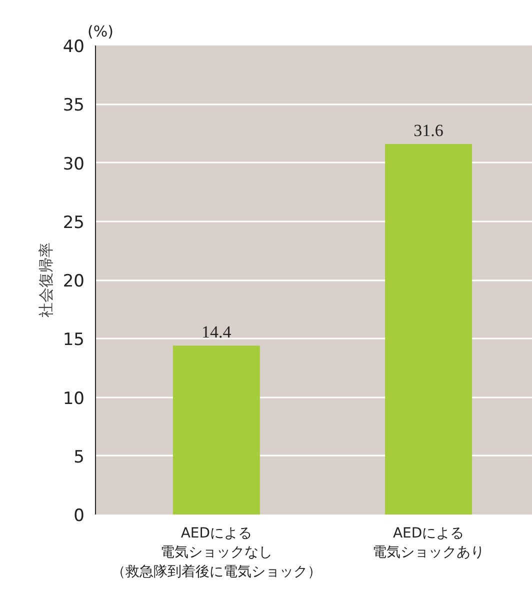  I want to click on y-tick-label: 5, so click(79, 457).